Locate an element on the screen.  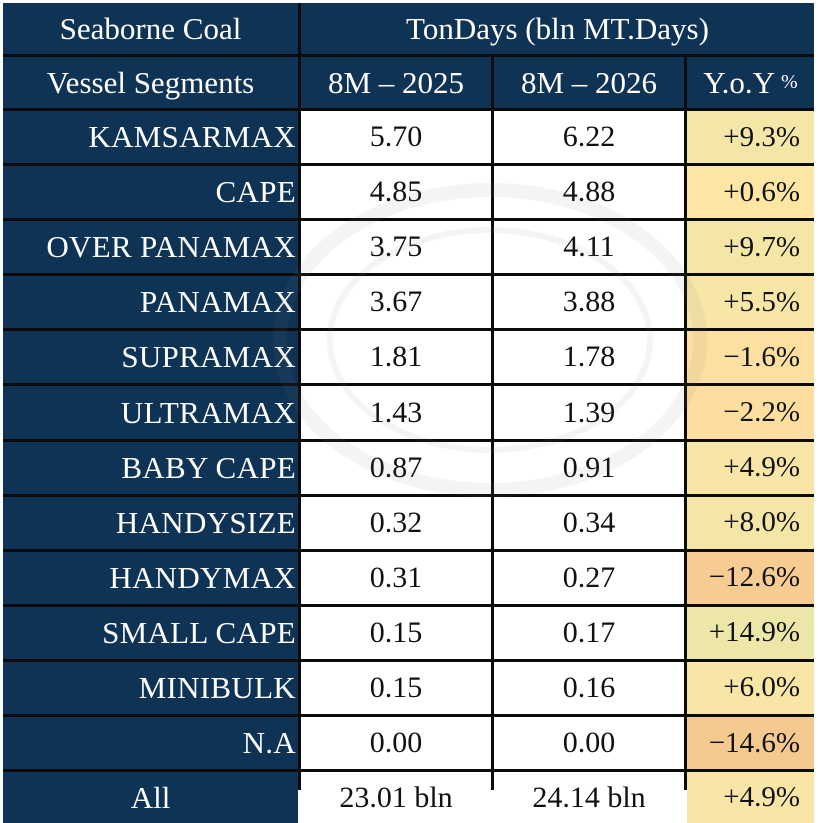
segment-name: OVER PANAMAX is located at coordinates (150, 247).